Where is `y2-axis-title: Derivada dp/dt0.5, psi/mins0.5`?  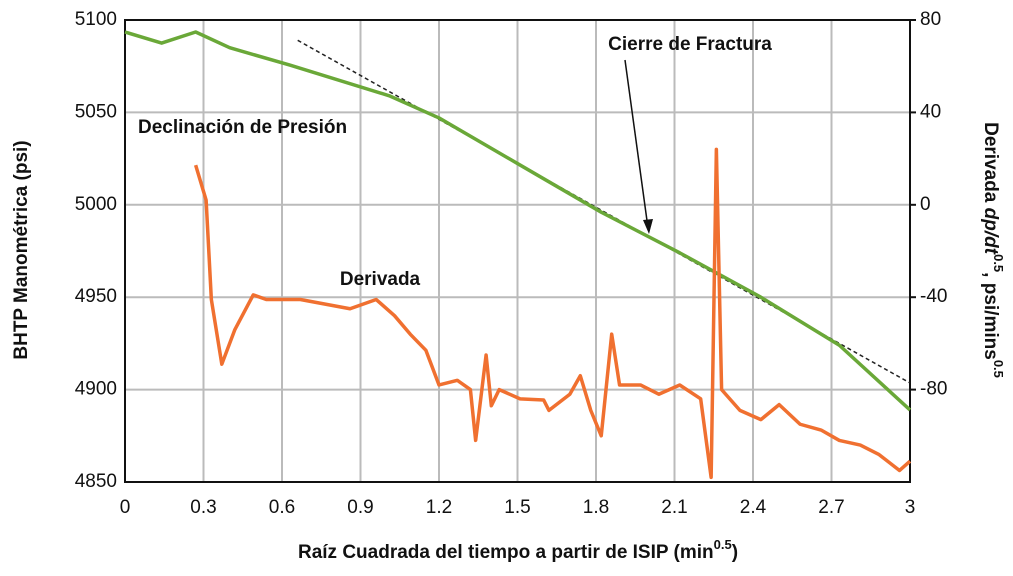
y2-axis-title: Derivada dp/dt0.5, psi/mins0.5 is located at coordinates (993, 250).